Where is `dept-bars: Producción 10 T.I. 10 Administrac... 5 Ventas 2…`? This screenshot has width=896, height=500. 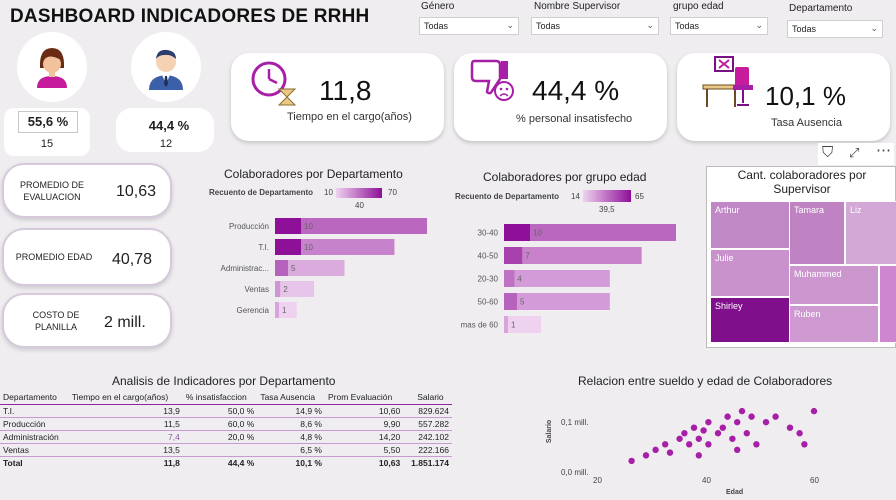
dept-bars: Producción 10 T.I. 10 Administrac... 5 Ventas 2… is located at coordinates (324, 268).